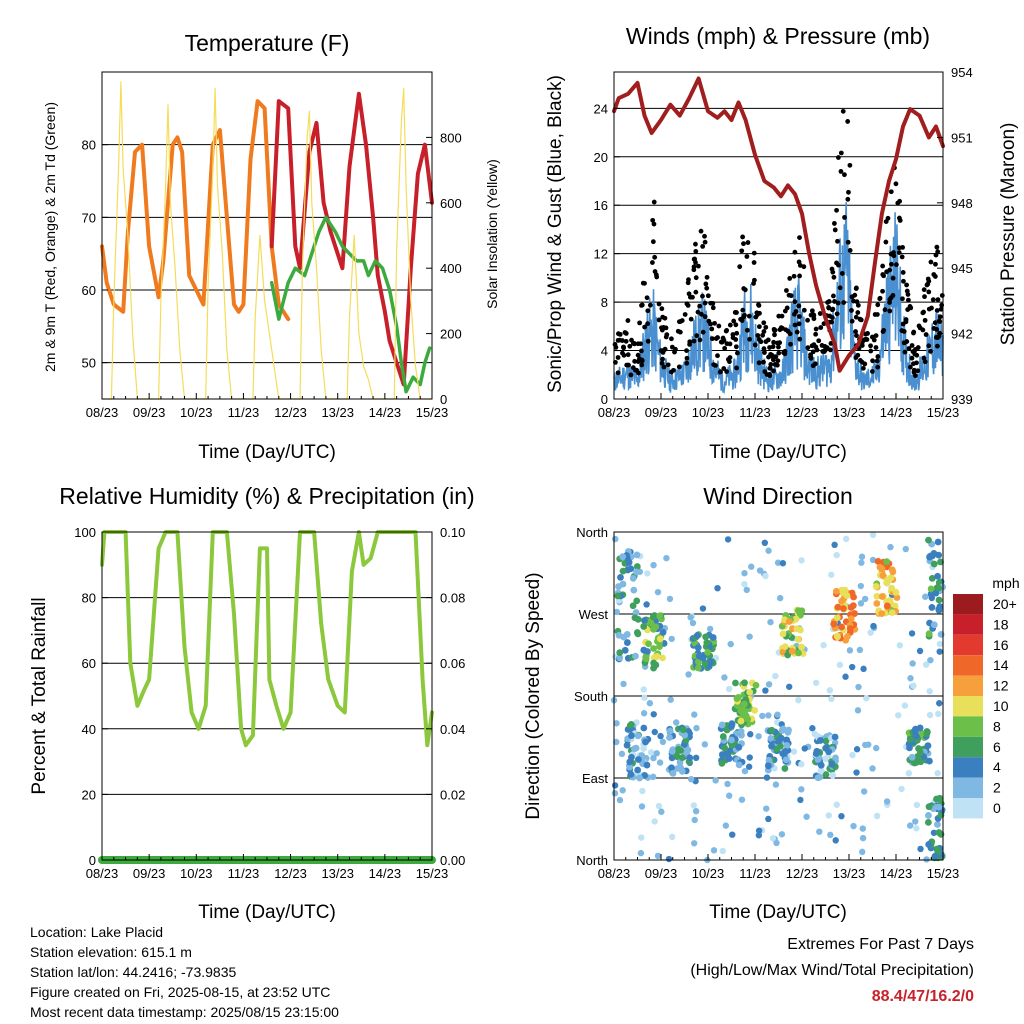 The width and height of the screenshot is (1024, 1024). Describe the element at coordinates (195, 210) in the screenshot. I see `temp-9m-line` at that location.